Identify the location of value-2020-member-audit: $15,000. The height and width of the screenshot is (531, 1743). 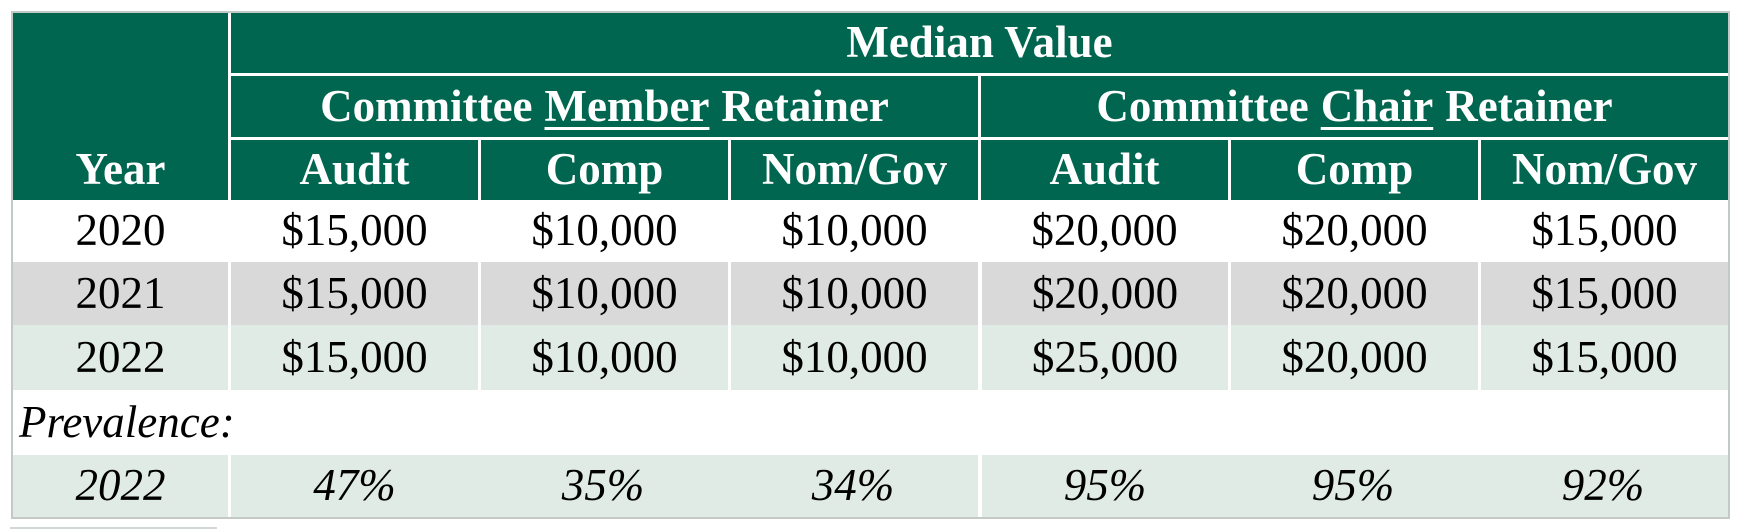
(353, 231).